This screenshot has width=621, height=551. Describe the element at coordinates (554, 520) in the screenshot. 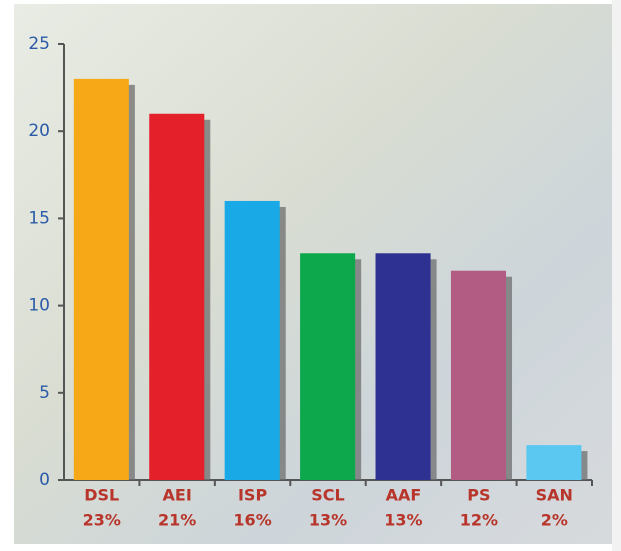

I see `value-label: 2%` at that location.